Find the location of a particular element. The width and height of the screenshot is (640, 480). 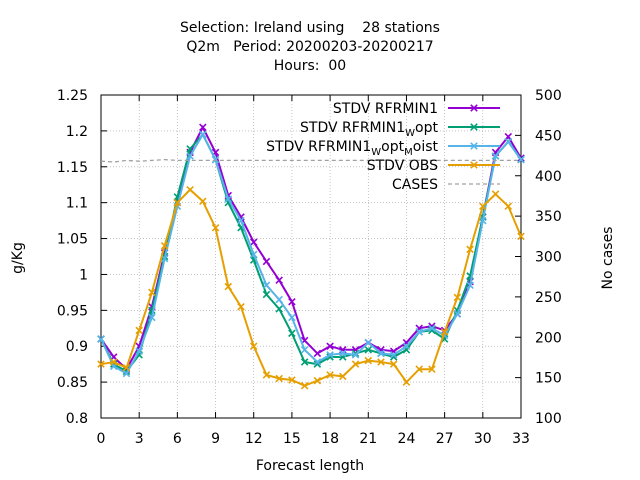

y2-tick-label: 500 is located at coordinates (548, 96).